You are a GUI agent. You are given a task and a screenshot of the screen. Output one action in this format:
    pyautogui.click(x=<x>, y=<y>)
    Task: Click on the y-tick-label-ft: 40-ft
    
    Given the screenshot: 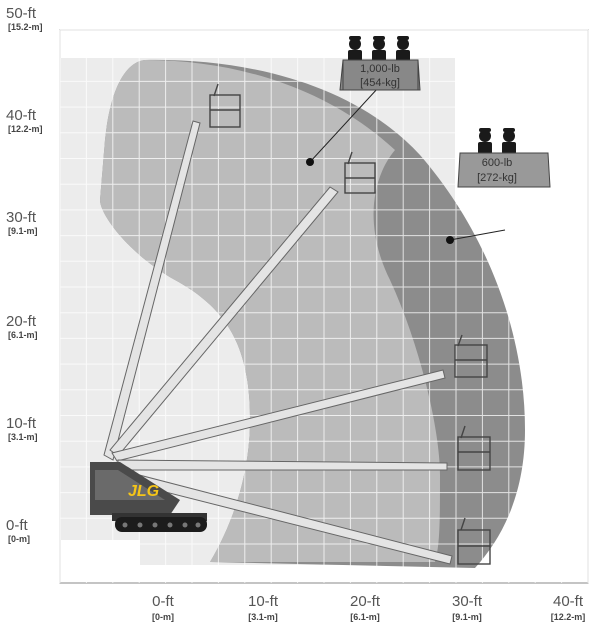 What is the action you would take?
    pyautogui.click(x=21, y=115)
    